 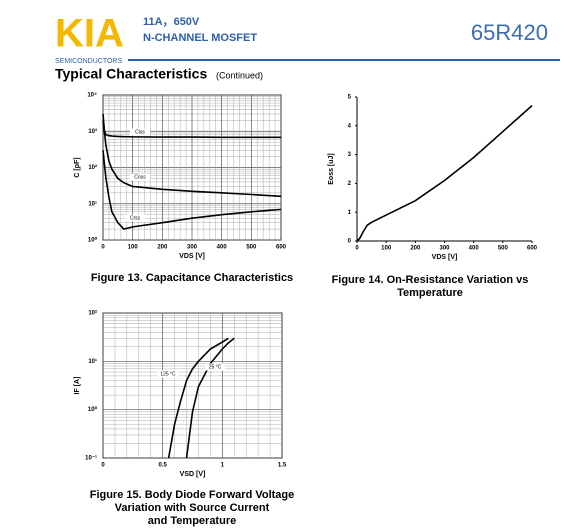 I want to click on section-note: (Continued), so click(x=239, y=75).